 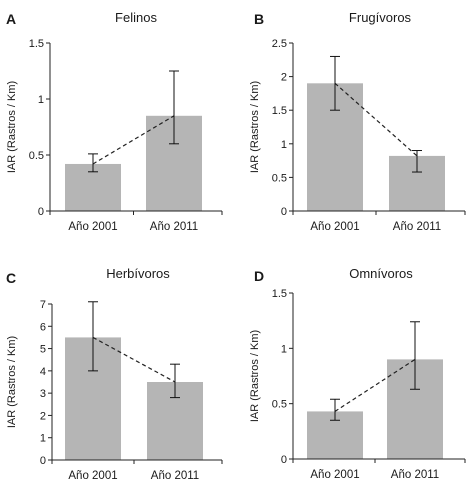 I want to click on panel-letter: B, so click(x=259, y=19).